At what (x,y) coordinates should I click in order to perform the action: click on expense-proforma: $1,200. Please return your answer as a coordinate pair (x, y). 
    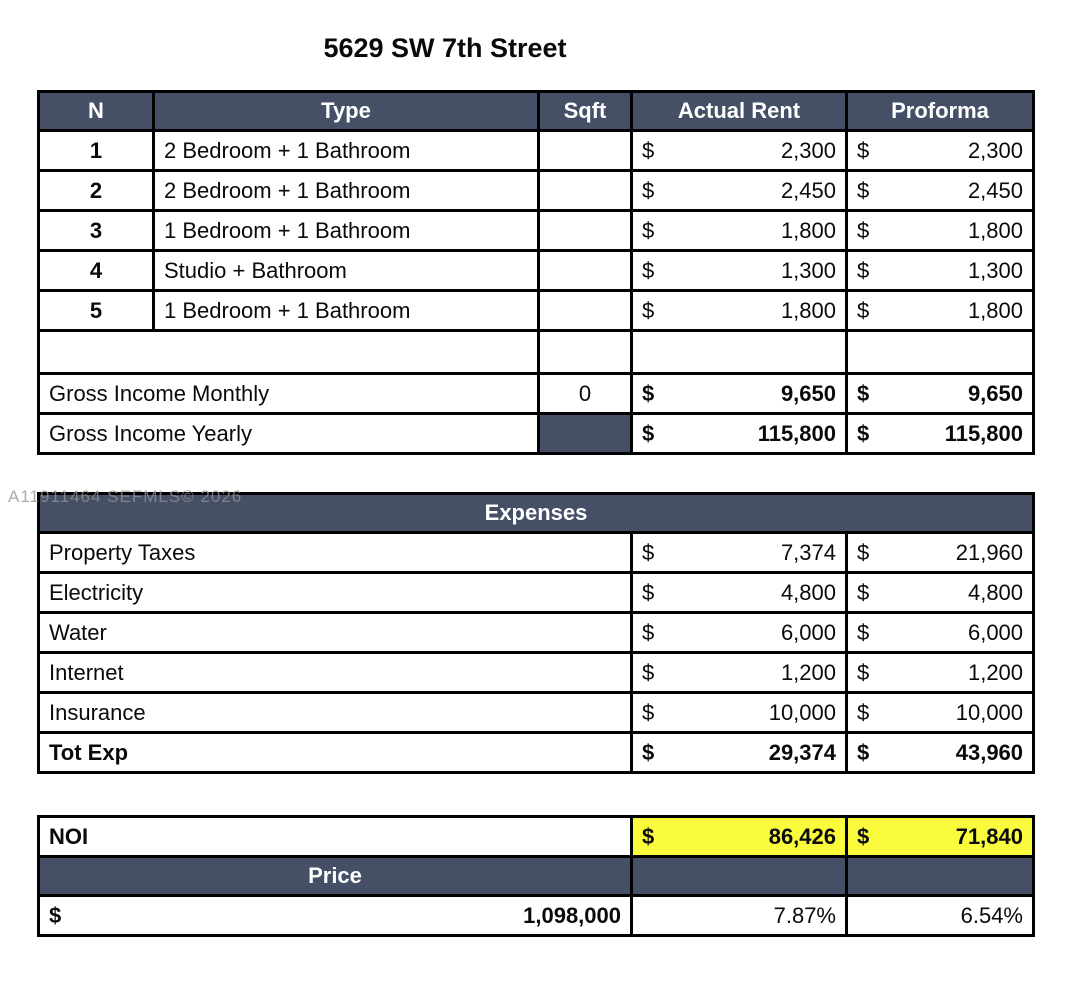
    Looking at the image, I should click on (940, 672).